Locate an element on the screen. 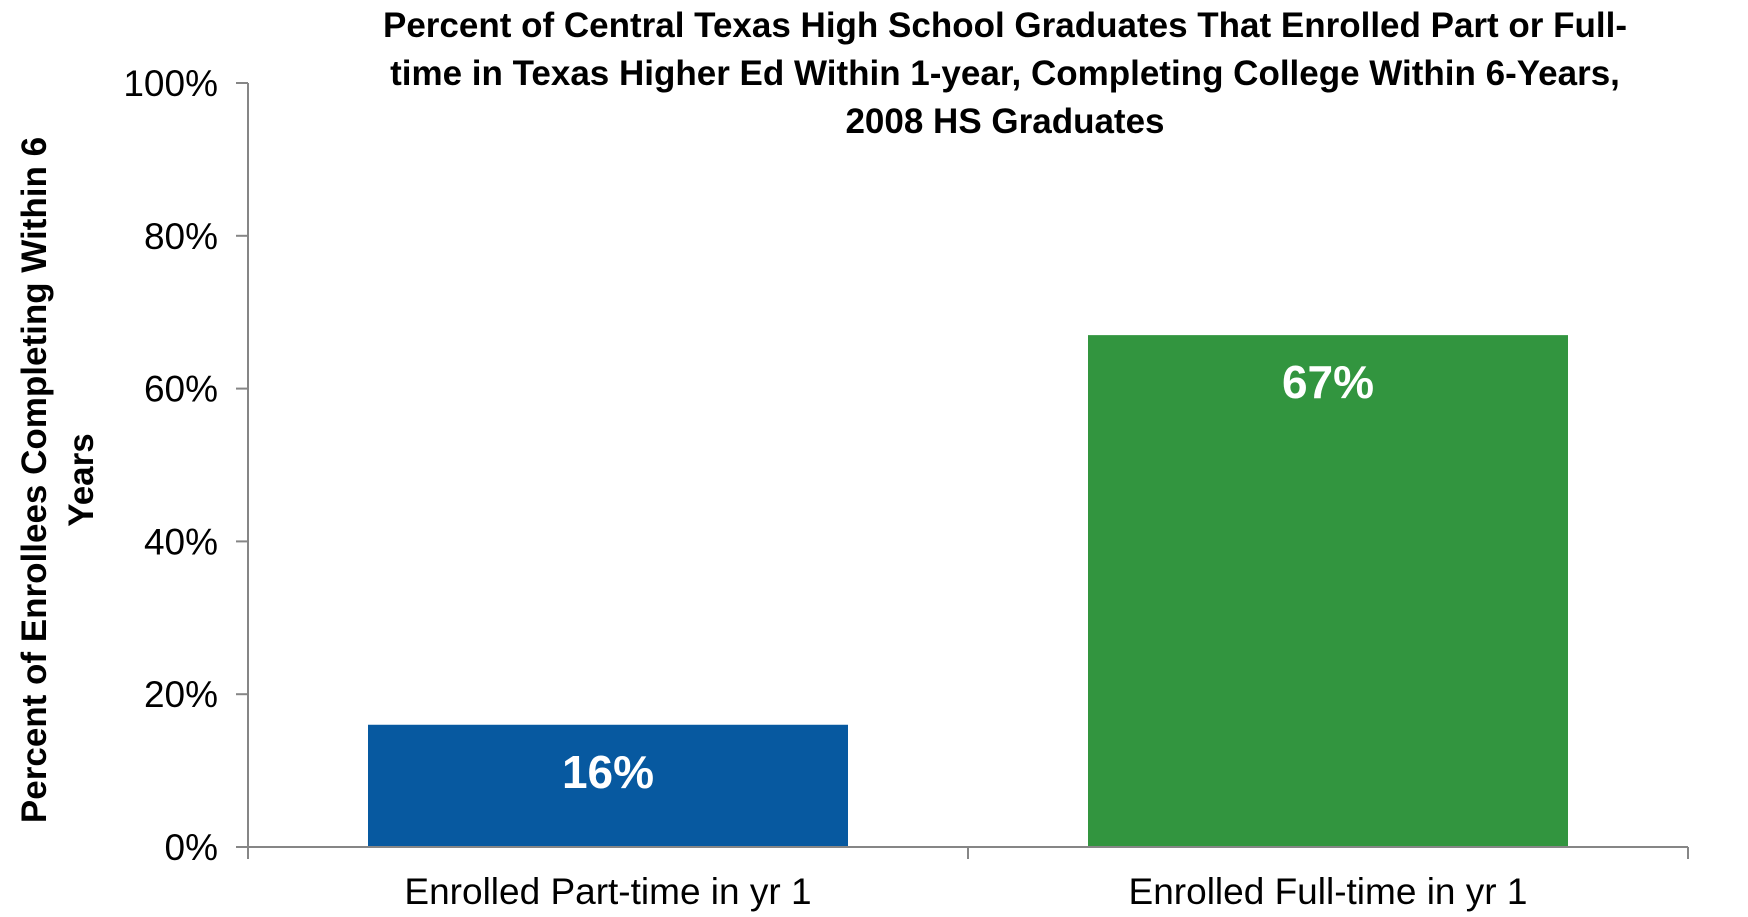  y-tick-label: 40% is located at coordinates (181, 541).